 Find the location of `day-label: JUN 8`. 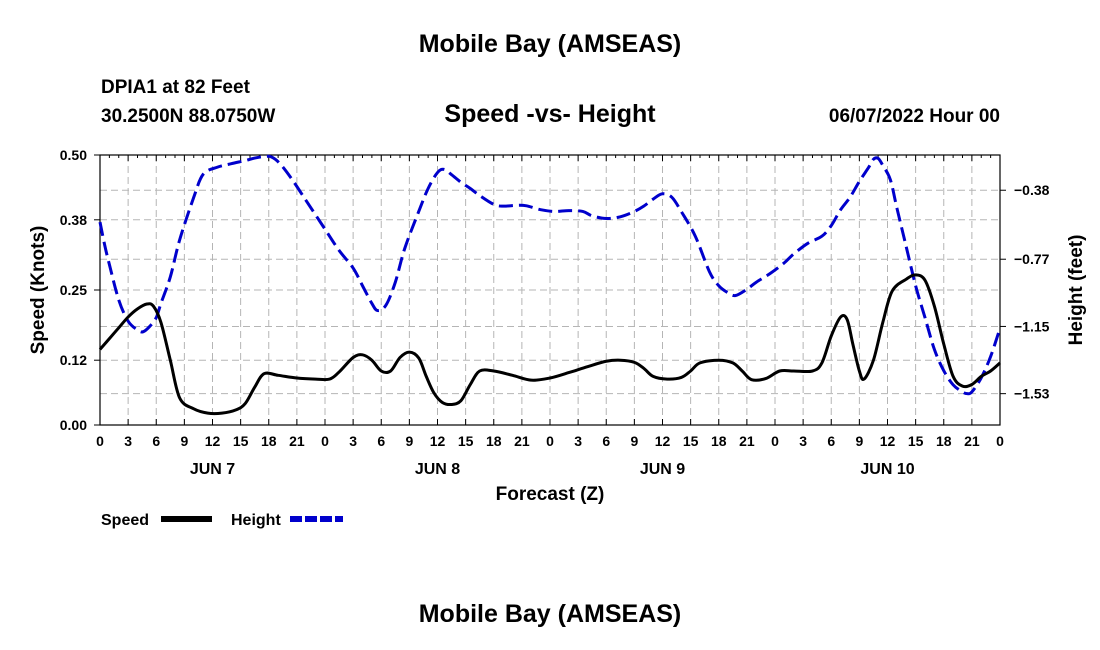

day-label: JUN 8 is located at coordinates (437, 469).